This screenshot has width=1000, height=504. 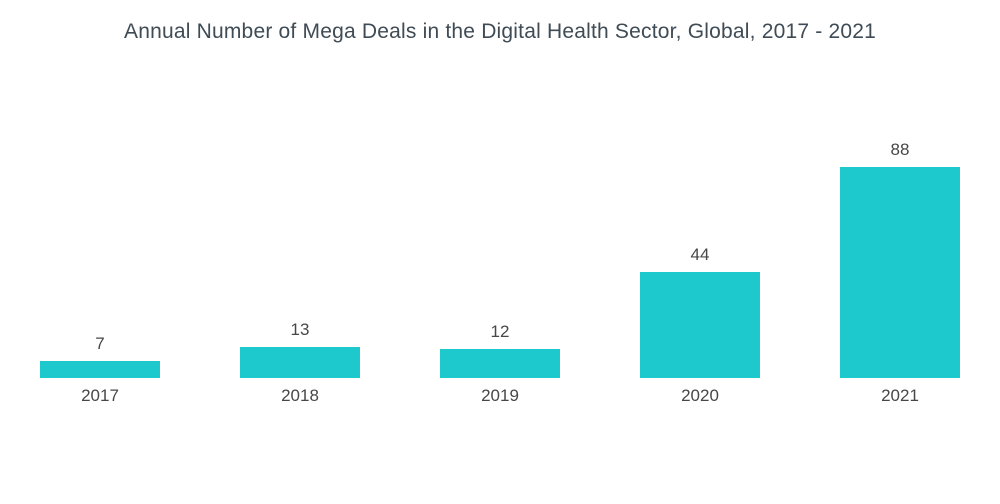 I want to click on x-axis-label: 2021, so click(x=900, y=395).